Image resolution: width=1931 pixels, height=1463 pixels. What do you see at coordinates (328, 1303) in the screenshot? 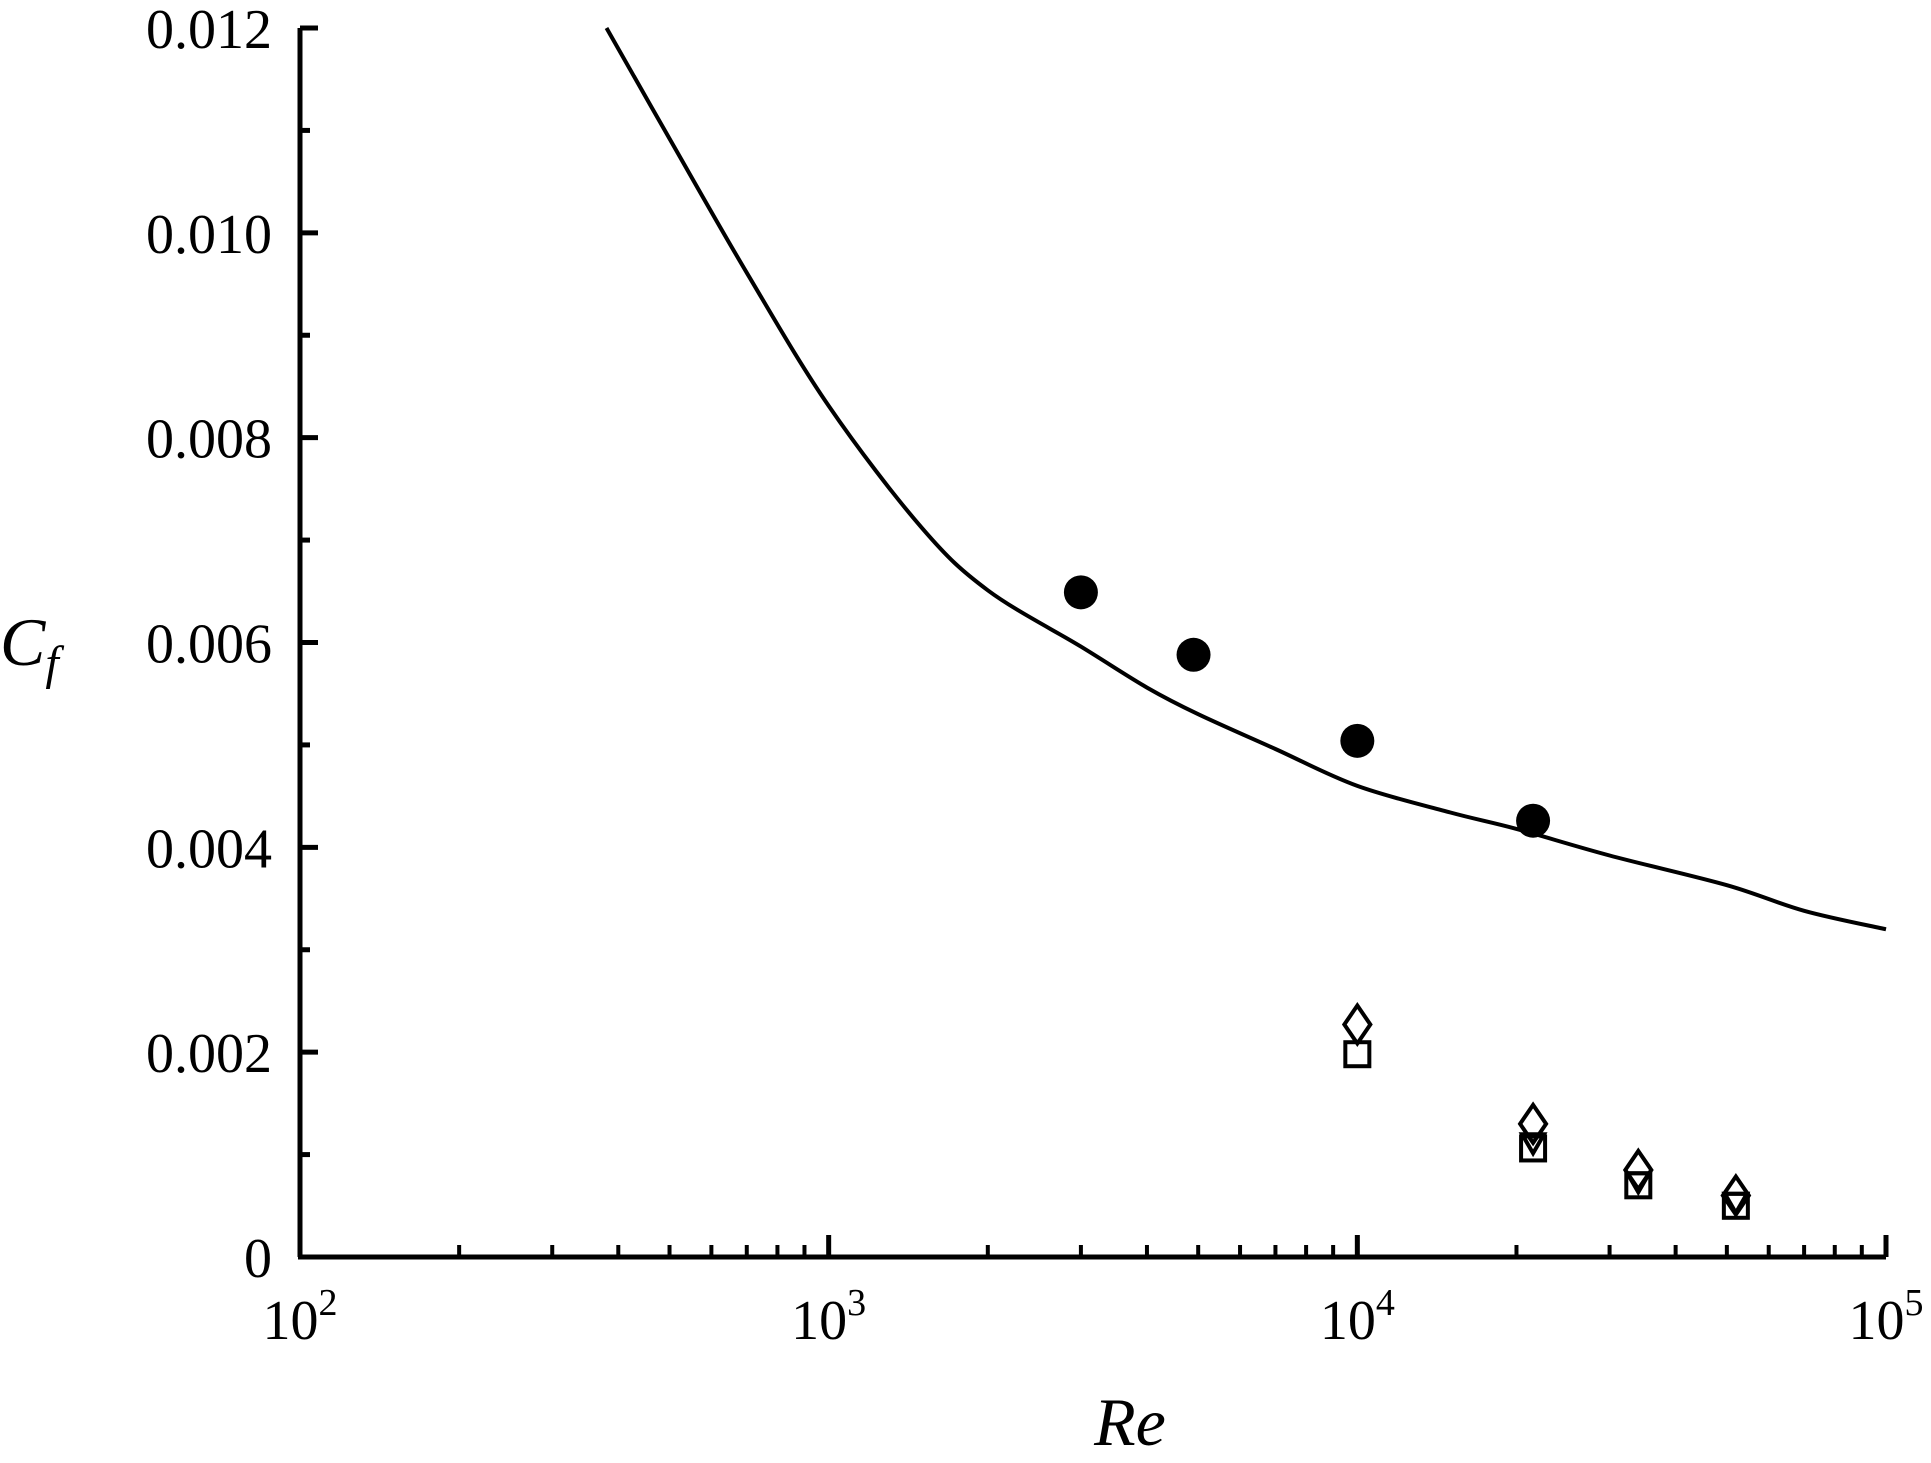
I see `x-tick-exponent: 2` at bounding box center [328, 1303].